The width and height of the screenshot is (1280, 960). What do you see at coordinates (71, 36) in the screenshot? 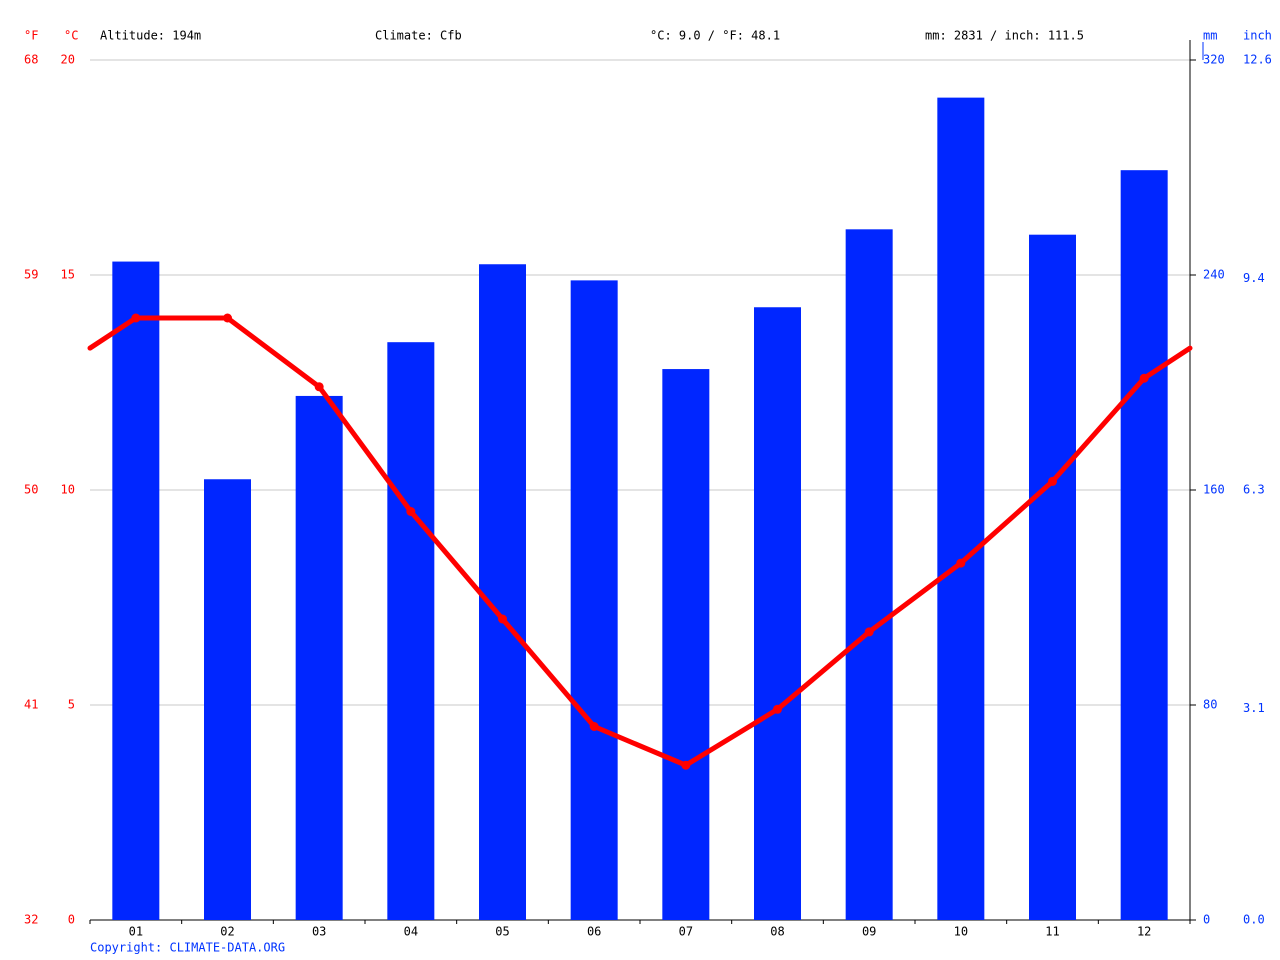
I see `c-axis-label: °C` at bounding box center [71, 36].